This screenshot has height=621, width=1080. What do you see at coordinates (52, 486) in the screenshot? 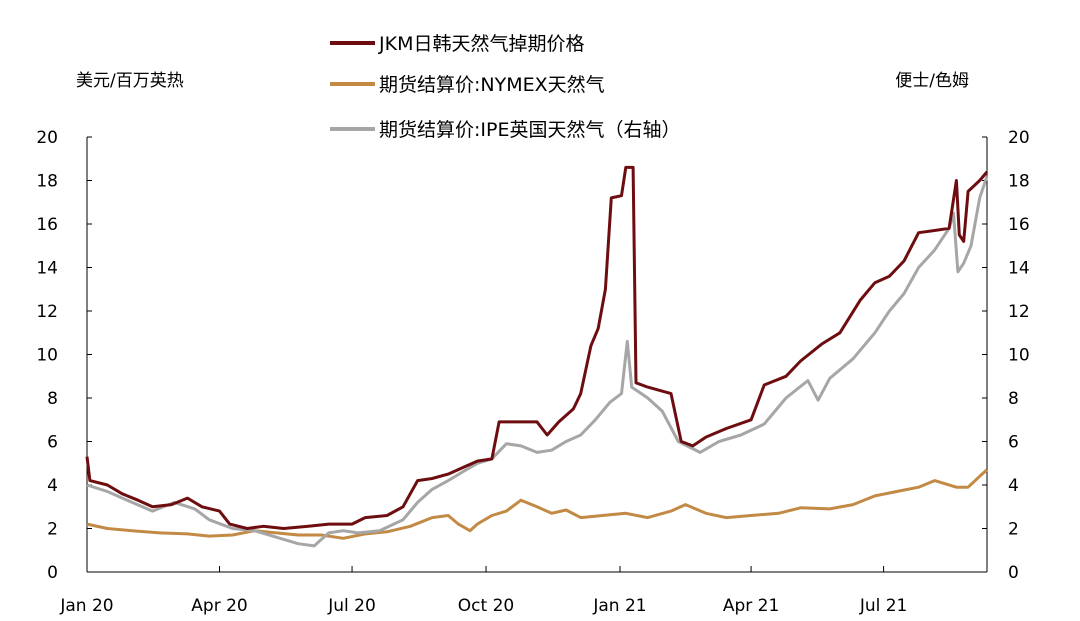
I see `left-y-tick-label: 4` at bounding box center [52, 486].